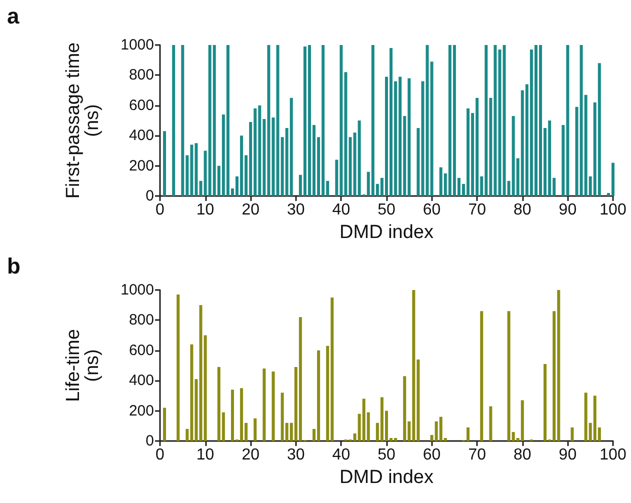  What do you see at coordinates (83, 365) in the screenshot?
I see `y-axis-title: Life-time (ns)` at bounding box center [83, 365].